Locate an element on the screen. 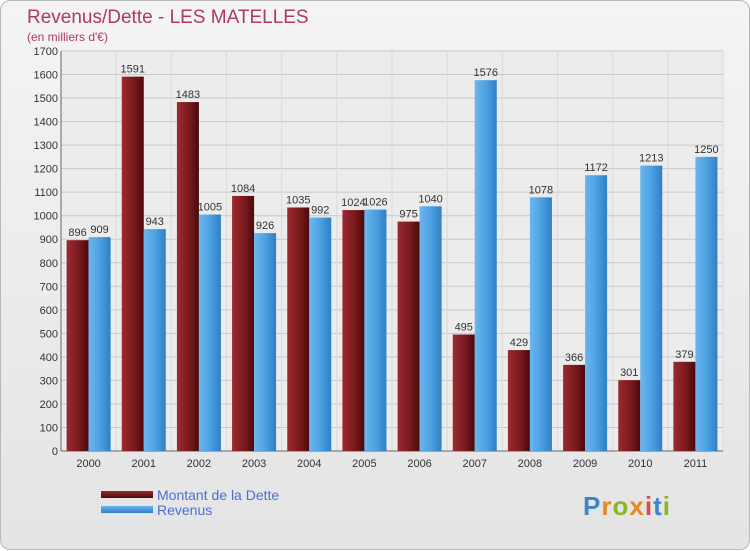 The width and height of the screenshot is (750, 551). chart-title: Revenus/Dette - LES MATELLES is located at coordinates (168, 17).